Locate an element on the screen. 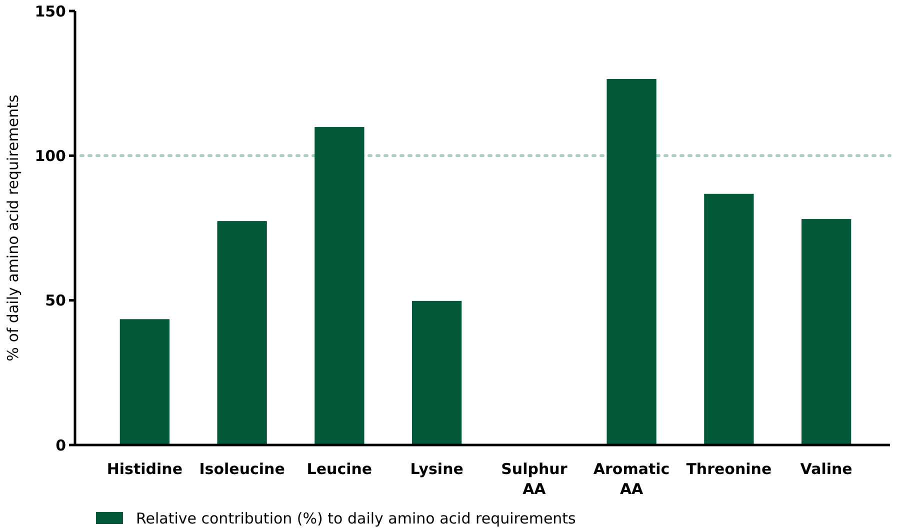 The width and height of the screenshot is (900, 530). y-tick-label: 50 is located at coordinates (55, 301).